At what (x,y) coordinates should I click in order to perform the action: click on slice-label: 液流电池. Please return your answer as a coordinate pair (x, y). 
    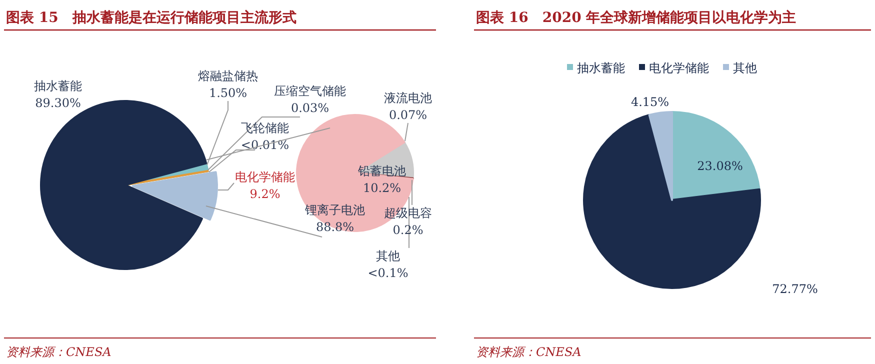
    Looking at the image, I should click on (408, 98).